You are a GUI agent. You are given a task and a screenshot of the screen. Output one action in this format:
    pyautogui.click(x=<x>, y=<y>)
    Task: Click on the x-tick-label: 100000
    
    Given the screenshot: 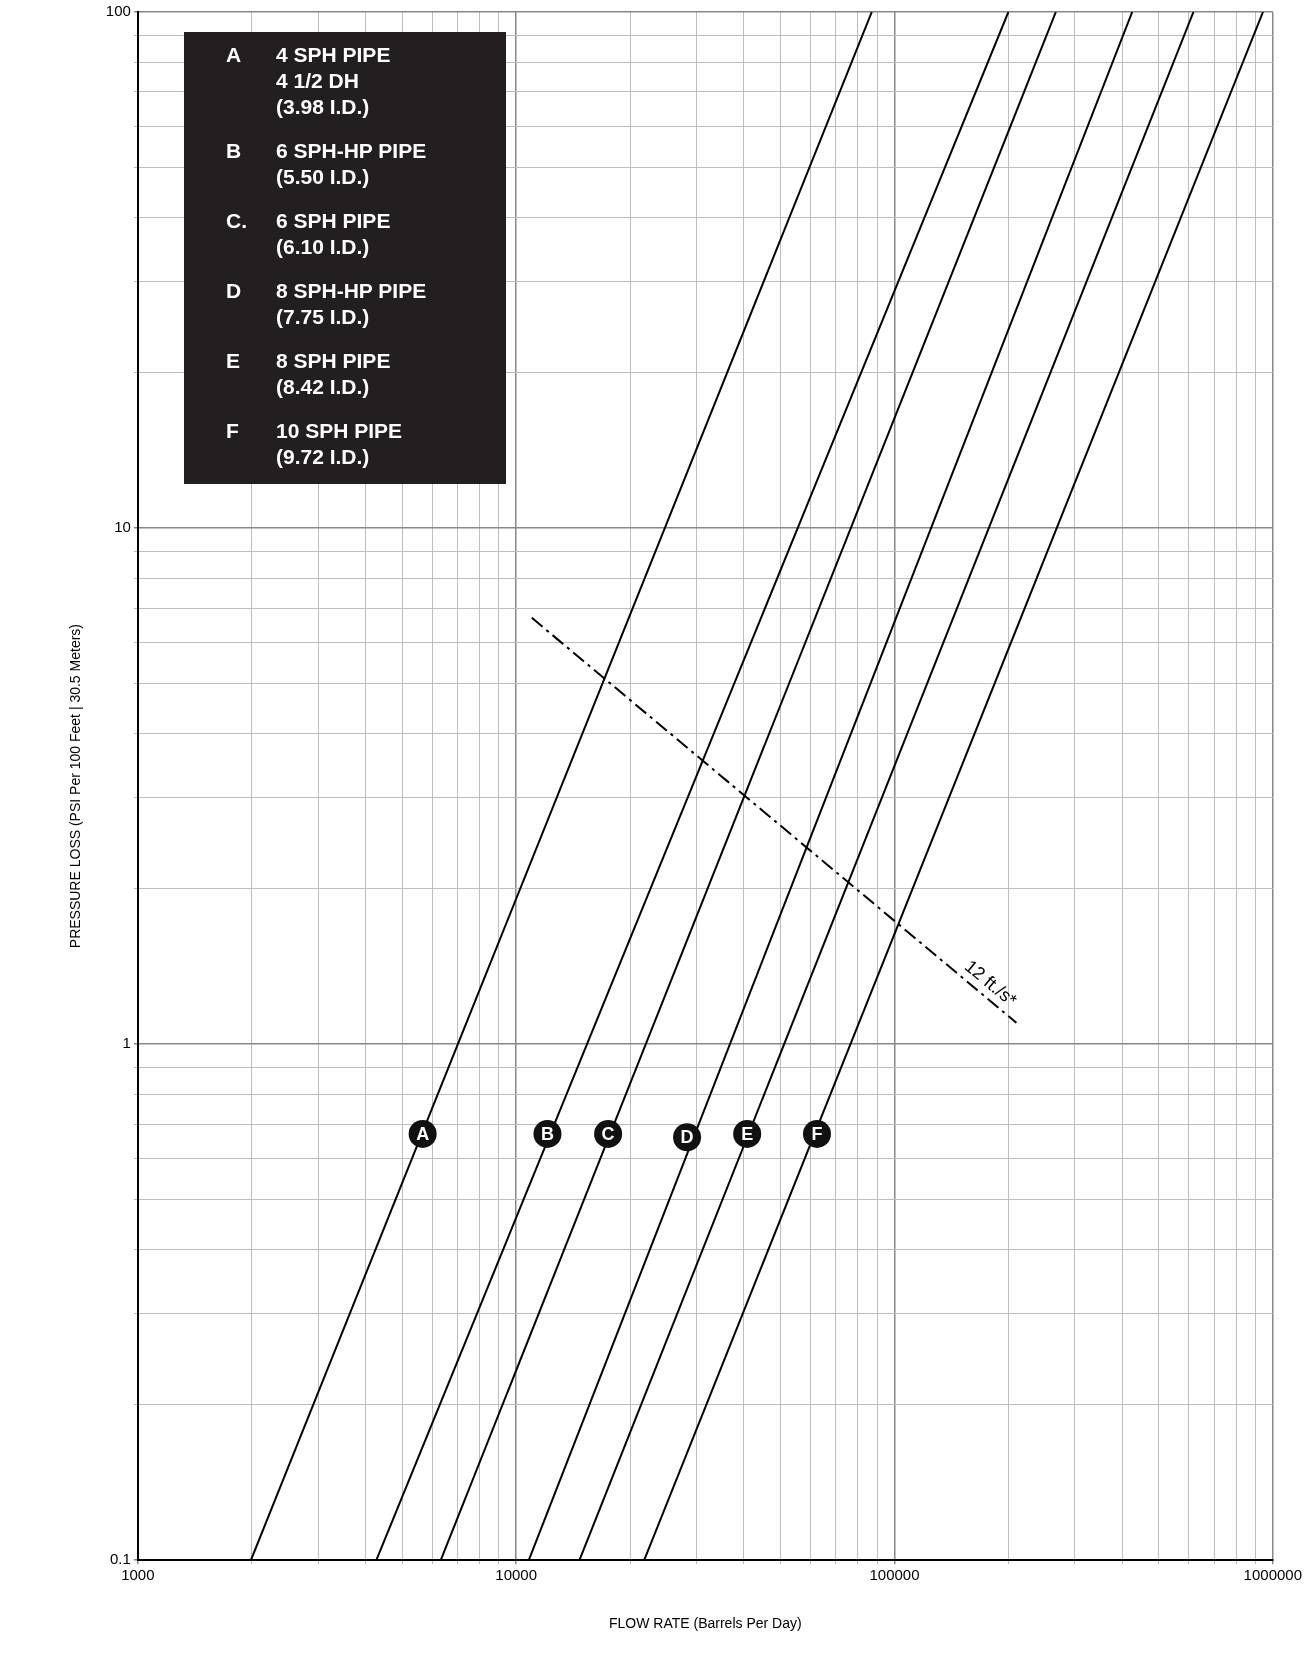 What is the action you would take?
    pyautogui.click(x=894, y=1575)
    